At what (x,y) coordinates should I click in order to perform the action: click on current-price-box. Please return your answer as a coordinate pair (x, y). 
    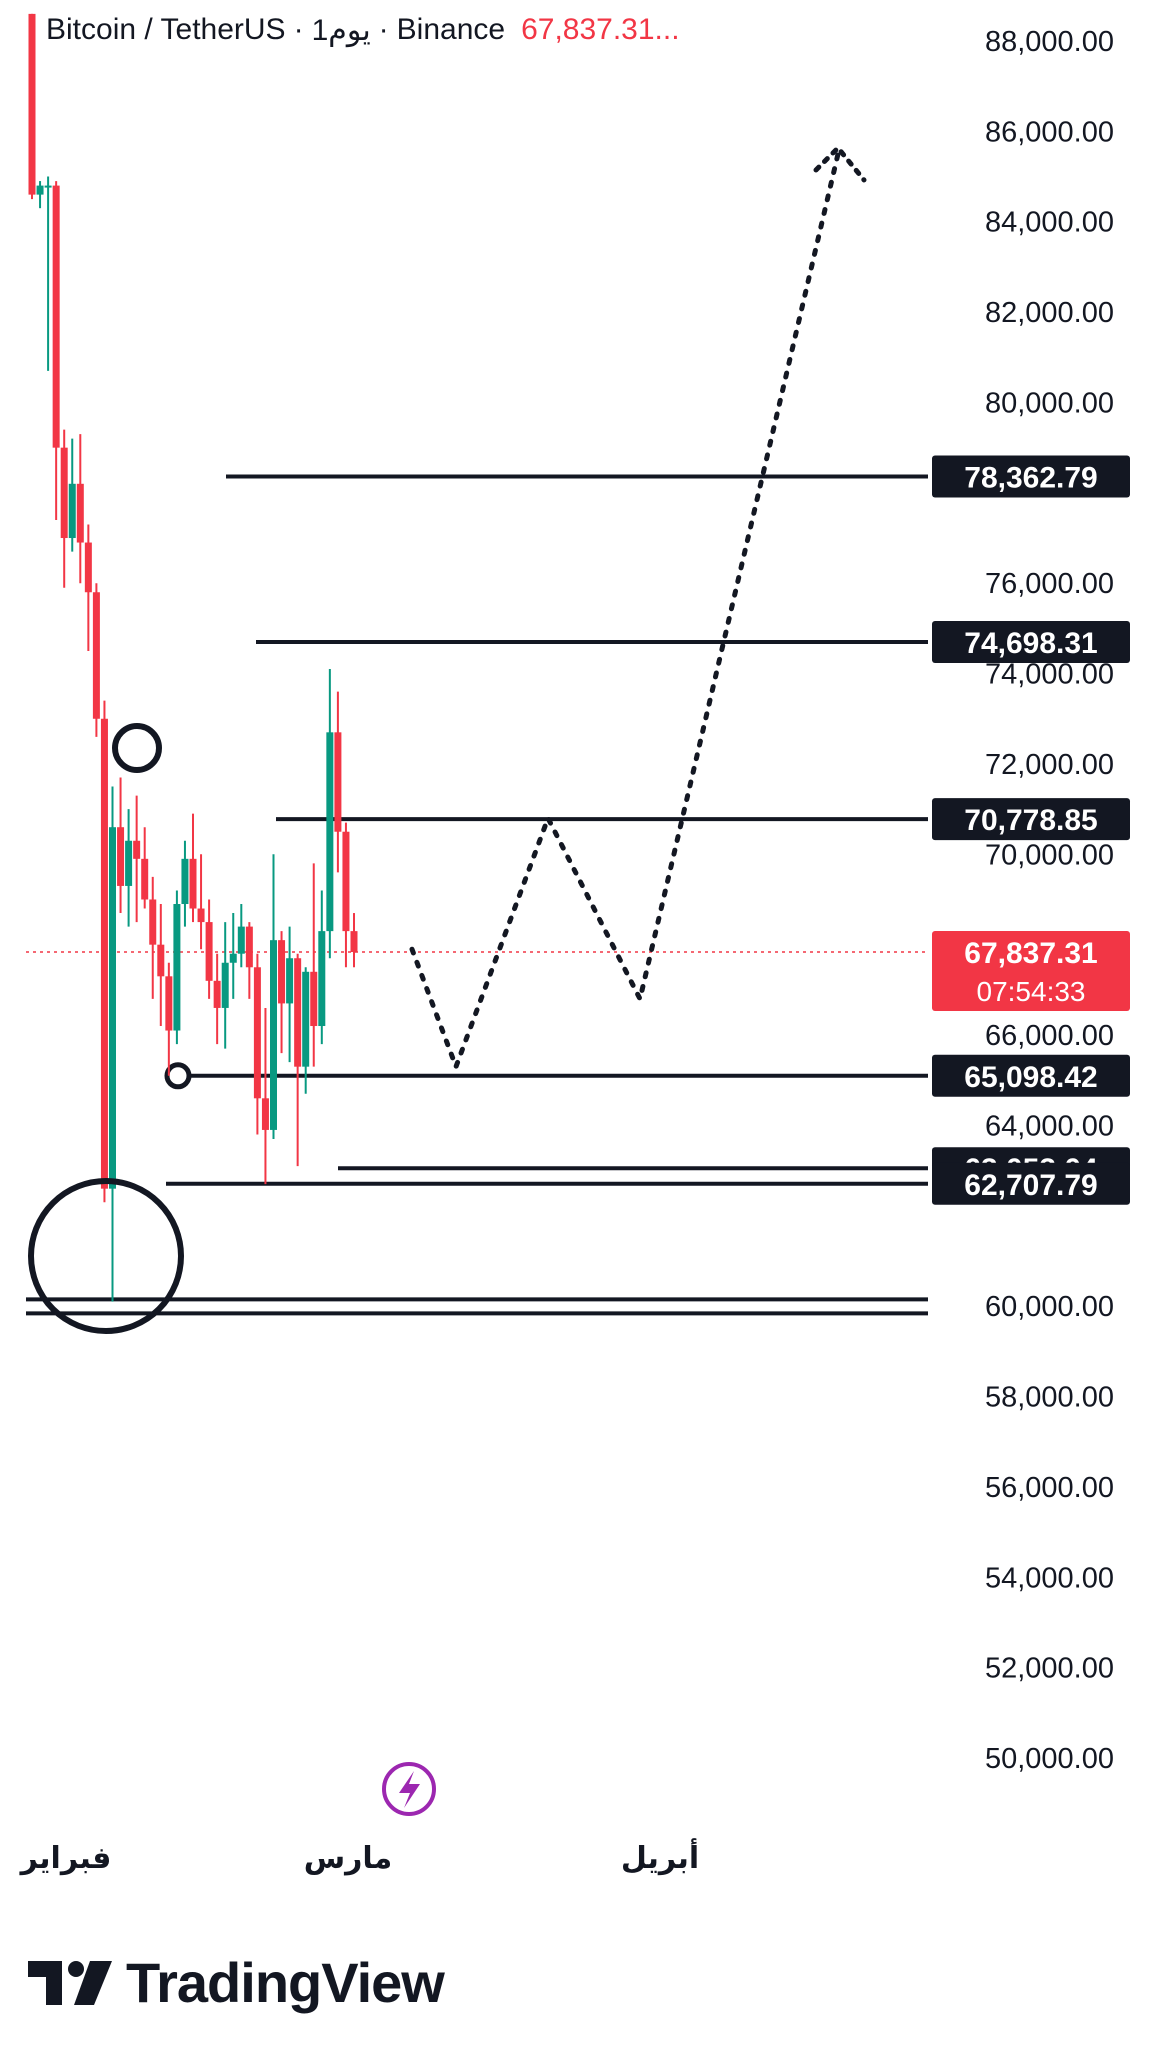
    Looking at the image, I should click on (1031, 971).